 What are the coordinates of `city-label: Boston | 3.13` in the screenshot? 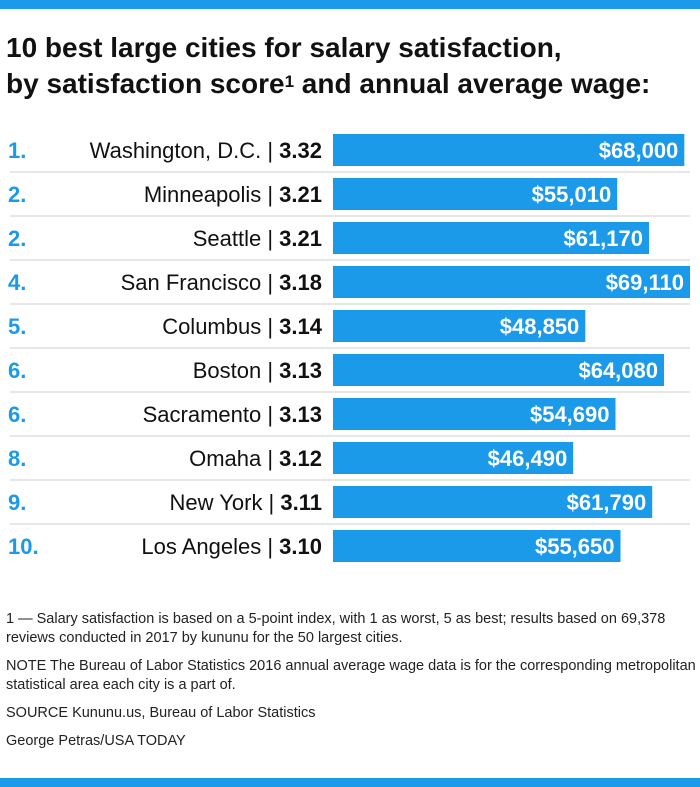 It's located at (257, 370).